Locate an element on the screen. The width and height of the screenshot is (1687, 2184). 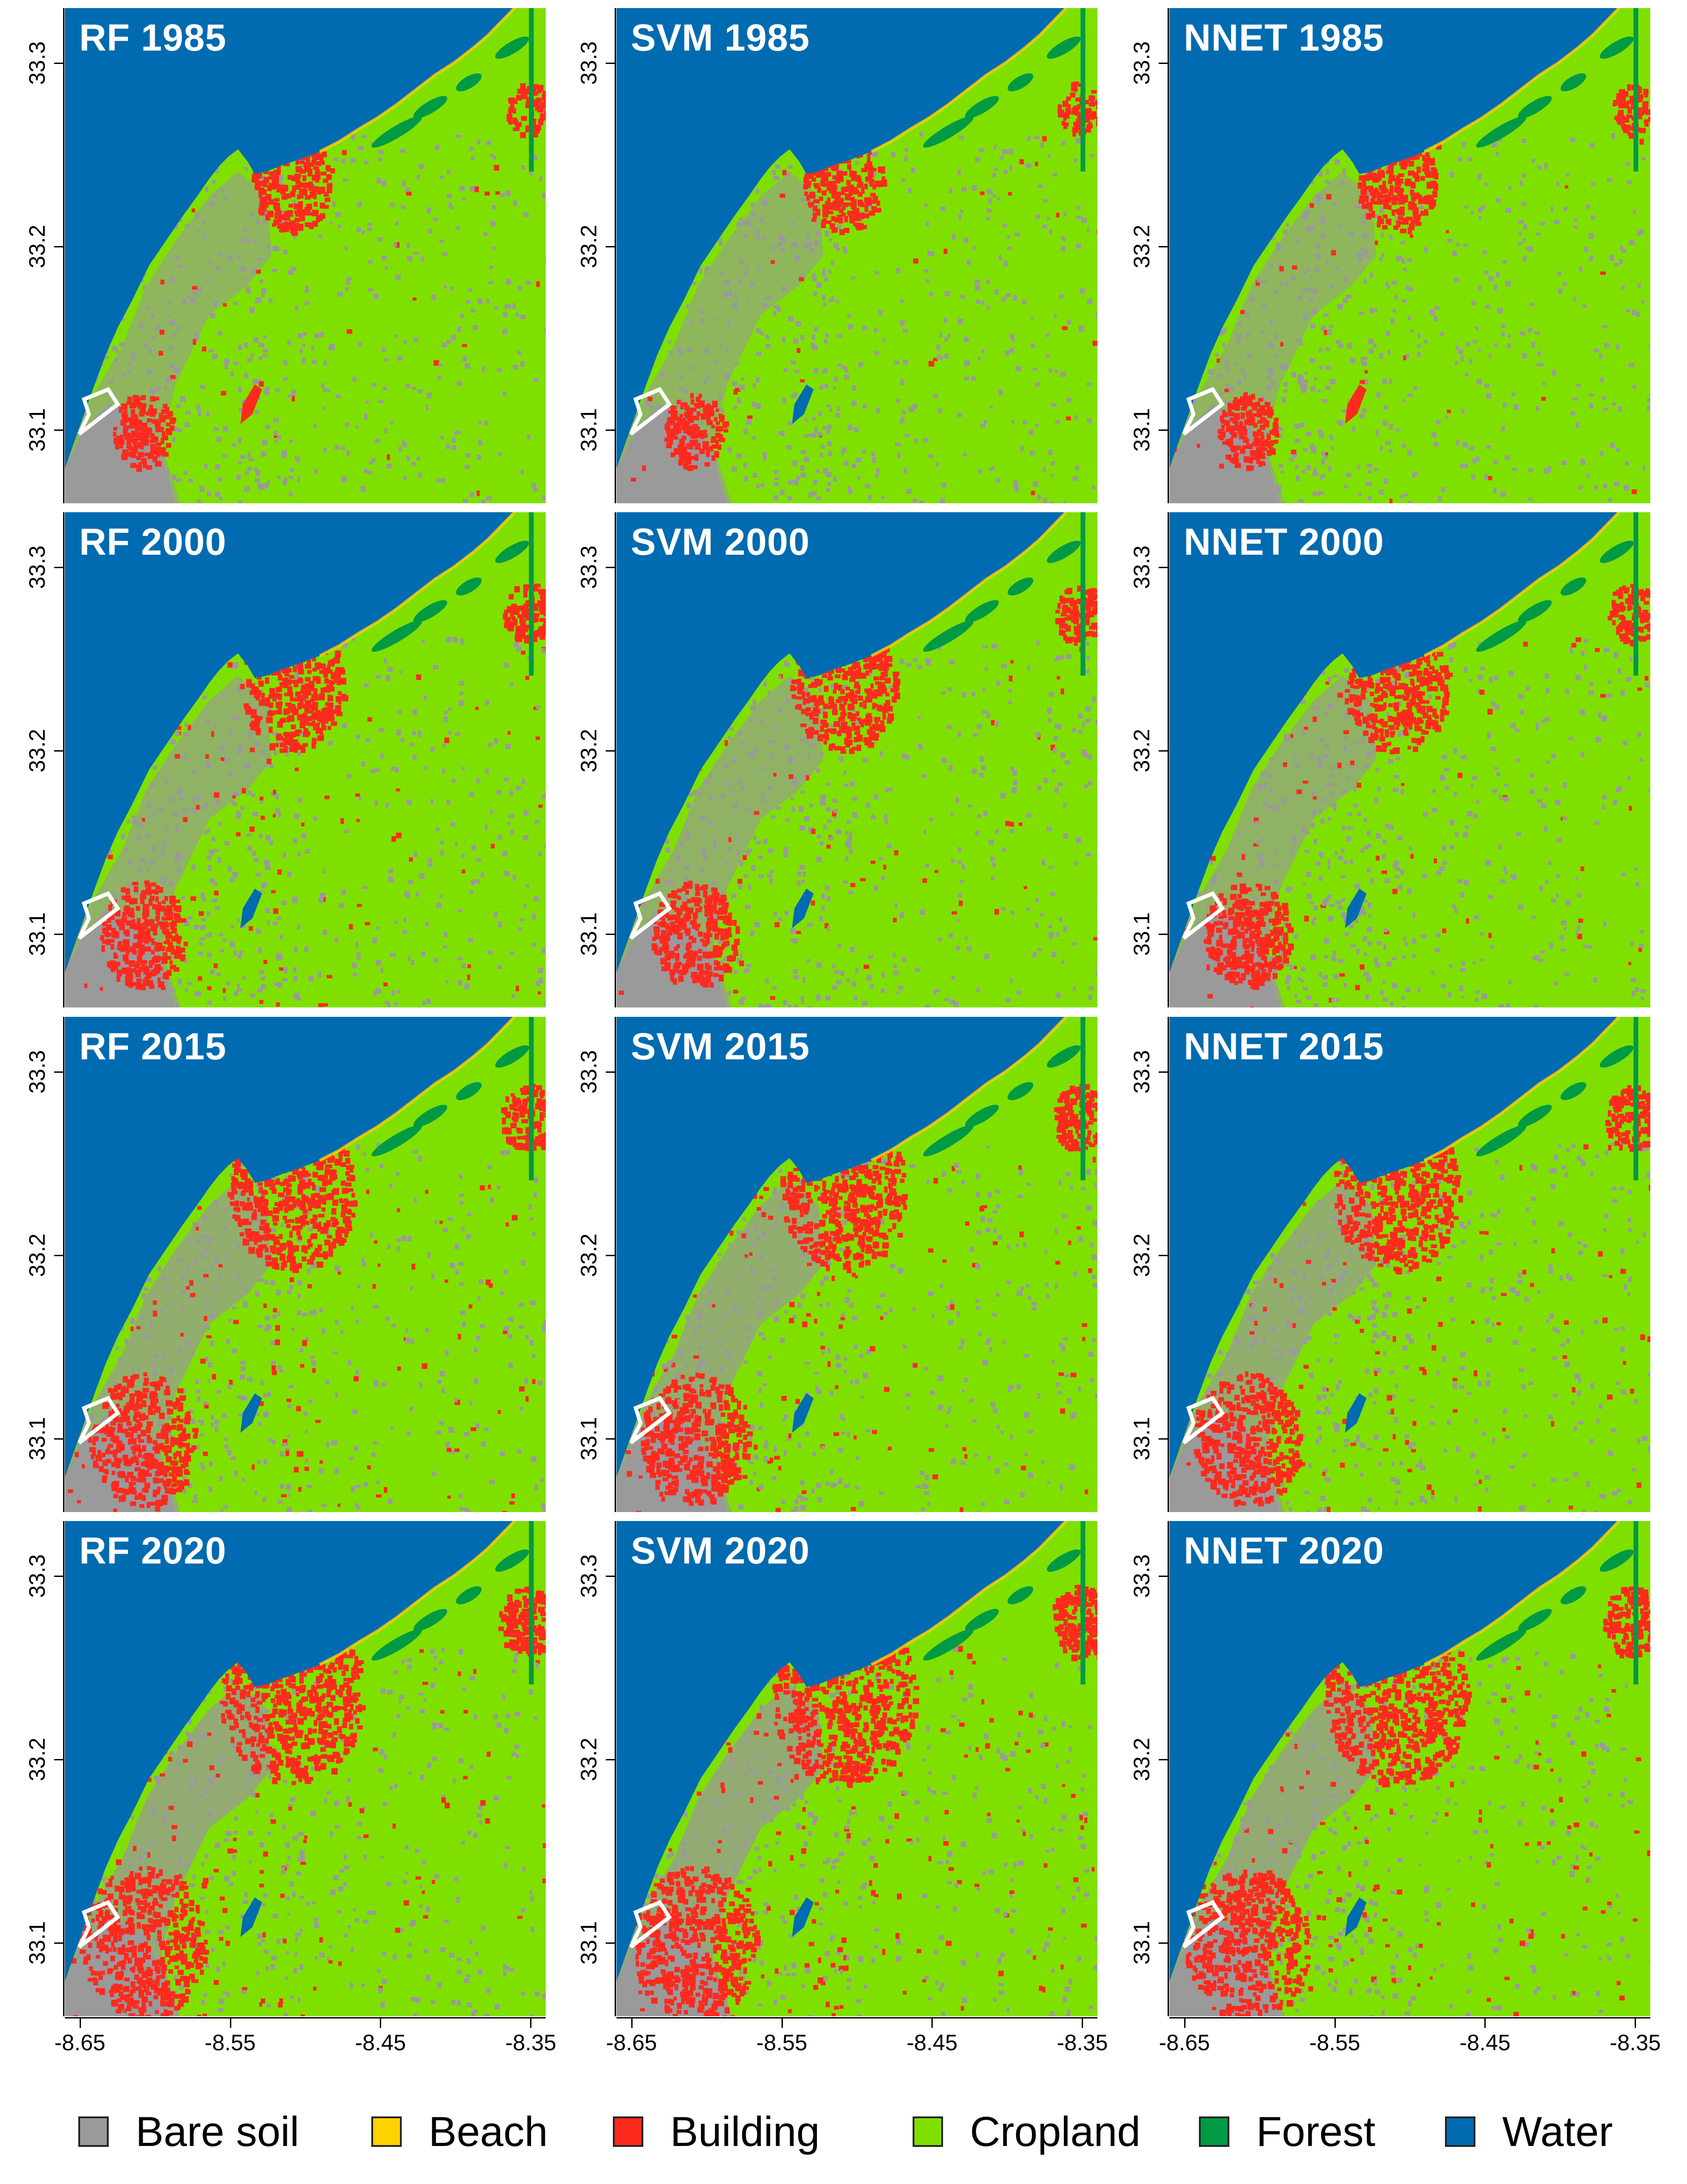
legend-swatch-water is located at coordinates (1460, 2131).